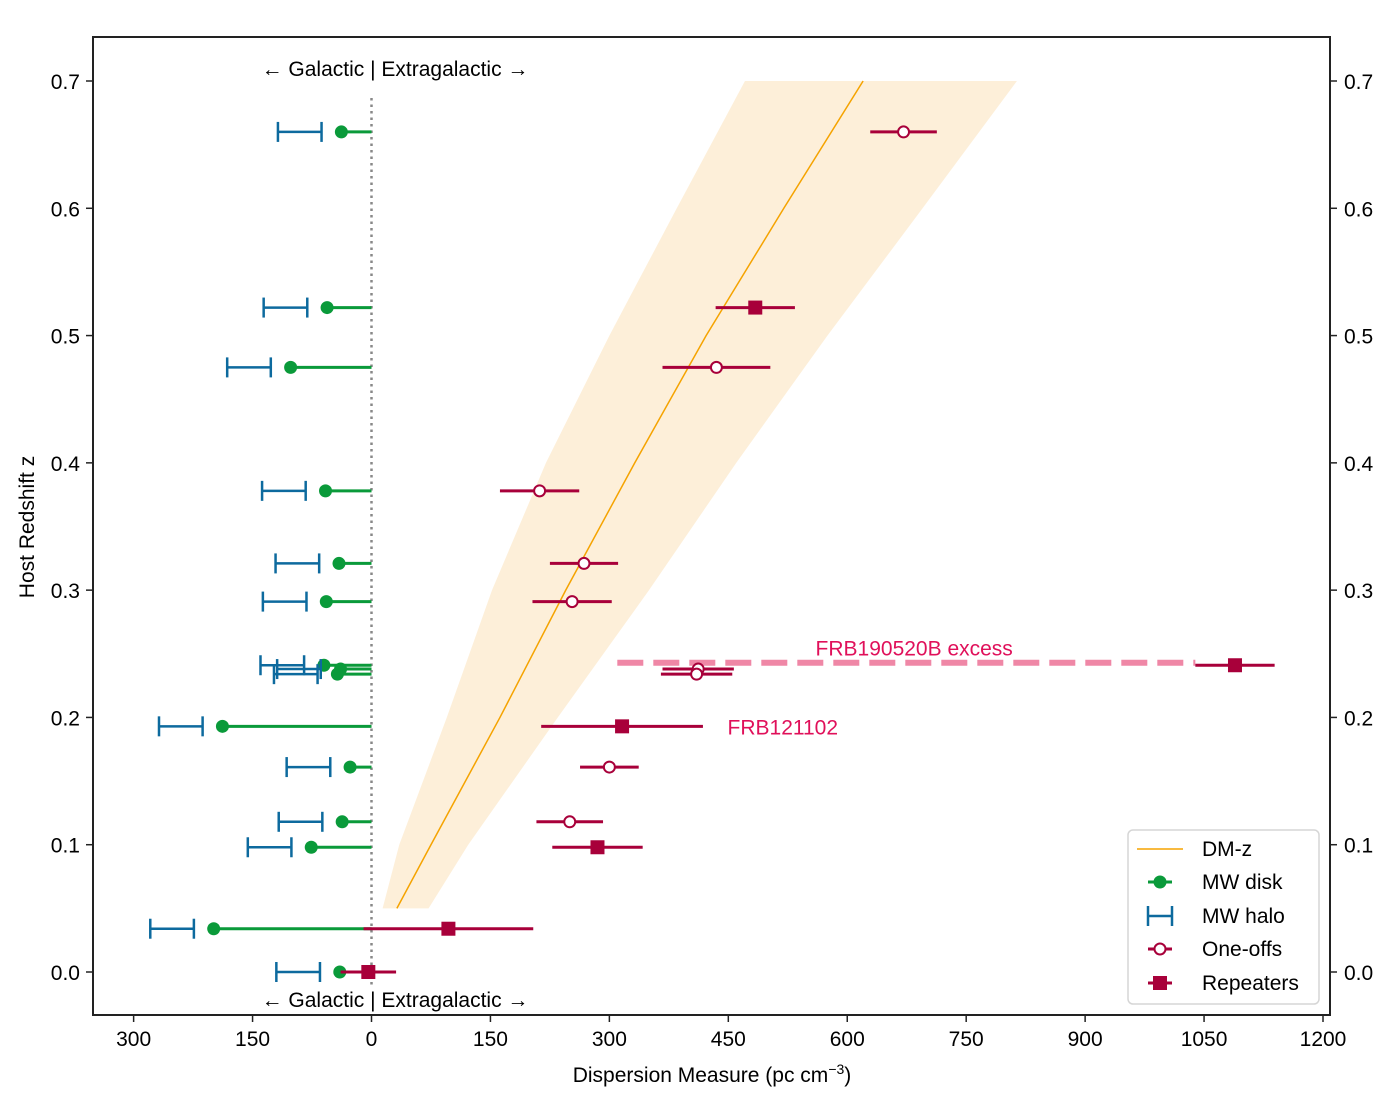  Describe the element at coordinates (1358, 337) in the screenshot. I see `y-tick-label-right: 0.5` at that location.